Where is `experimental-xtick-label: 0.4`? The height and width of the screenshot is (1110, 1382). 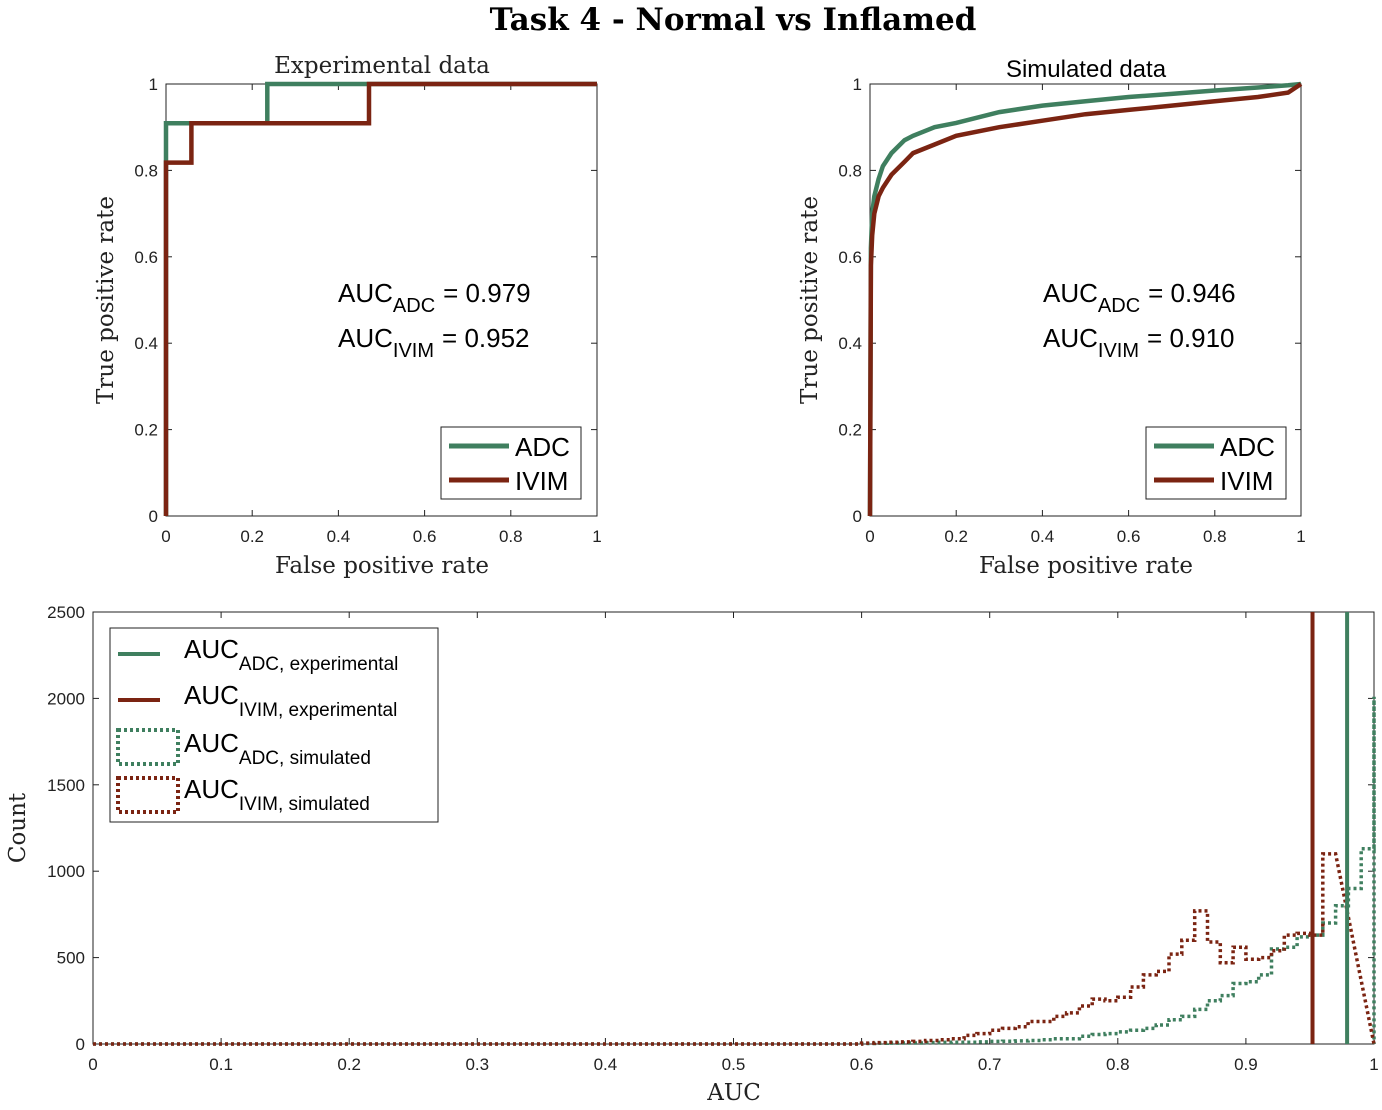
experimental-xtick-label: 0.4 is located at coordinates (339, 536).